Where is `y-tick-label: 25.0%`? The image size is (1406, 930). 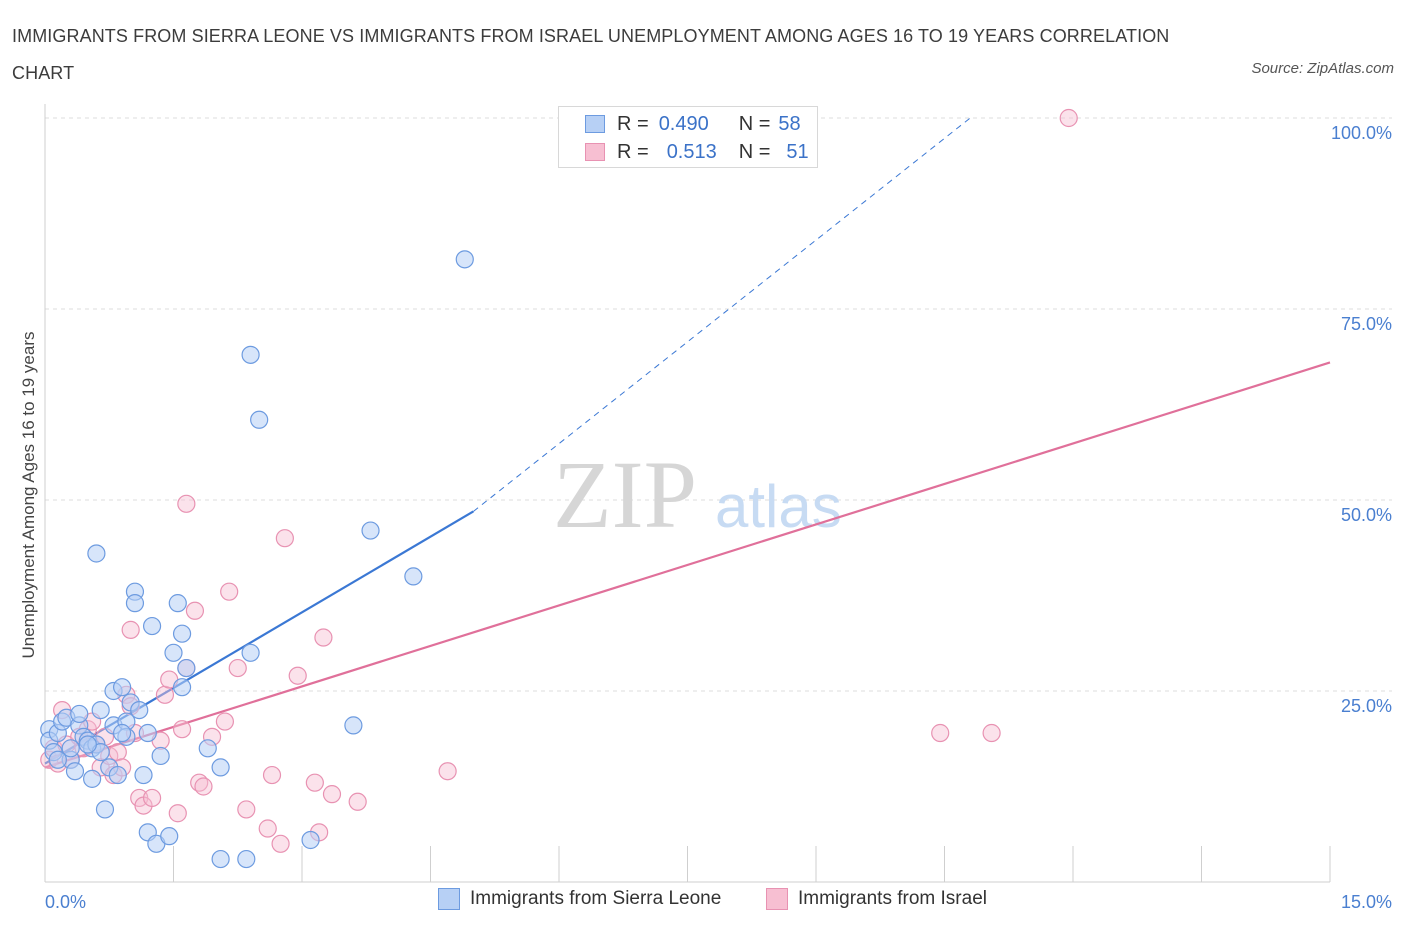
y-tick-label: 25.0% is located at coordinates (1366, 706).